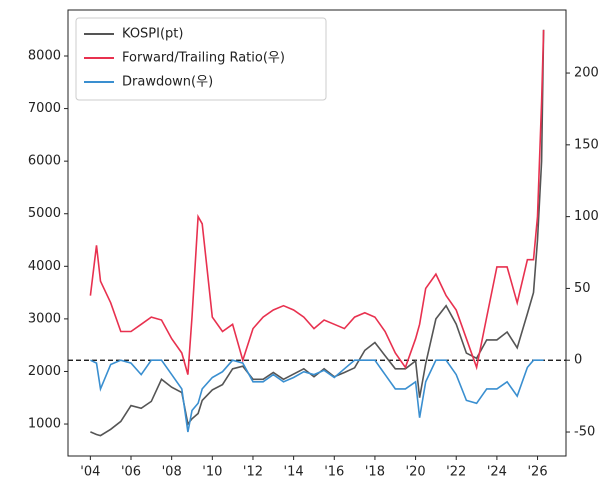 The width and height of the screenshot is (616, 486). I want to click on x-tick-label: '04, so click(90, 472).